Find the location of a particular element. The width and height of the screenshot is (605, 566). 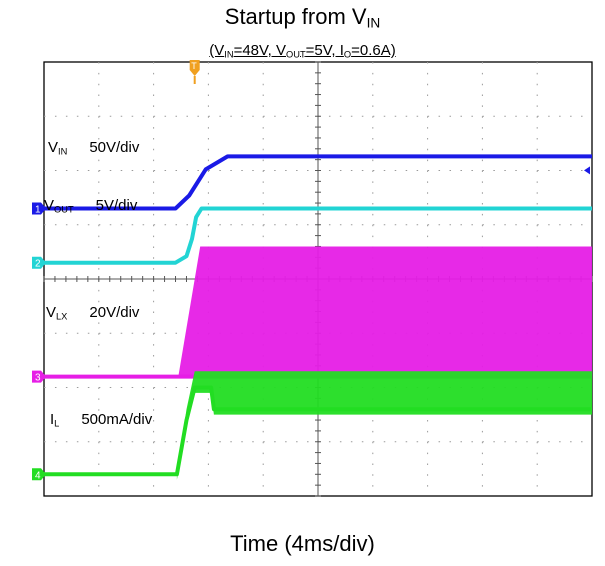

trace-ch1 is located at coordinates (318, 182).